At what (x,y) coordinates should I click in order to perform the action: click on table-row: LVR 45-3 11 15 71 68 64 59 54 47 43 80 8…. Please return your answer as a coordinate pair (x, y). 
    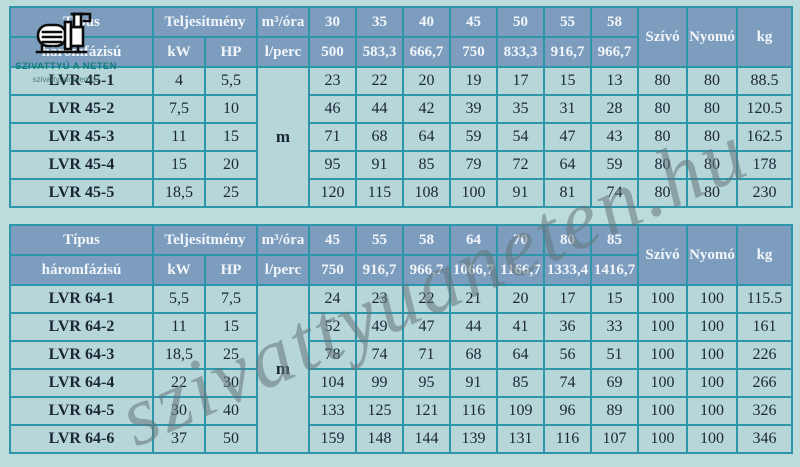
    Looking at the image, I should click on (401, 137).